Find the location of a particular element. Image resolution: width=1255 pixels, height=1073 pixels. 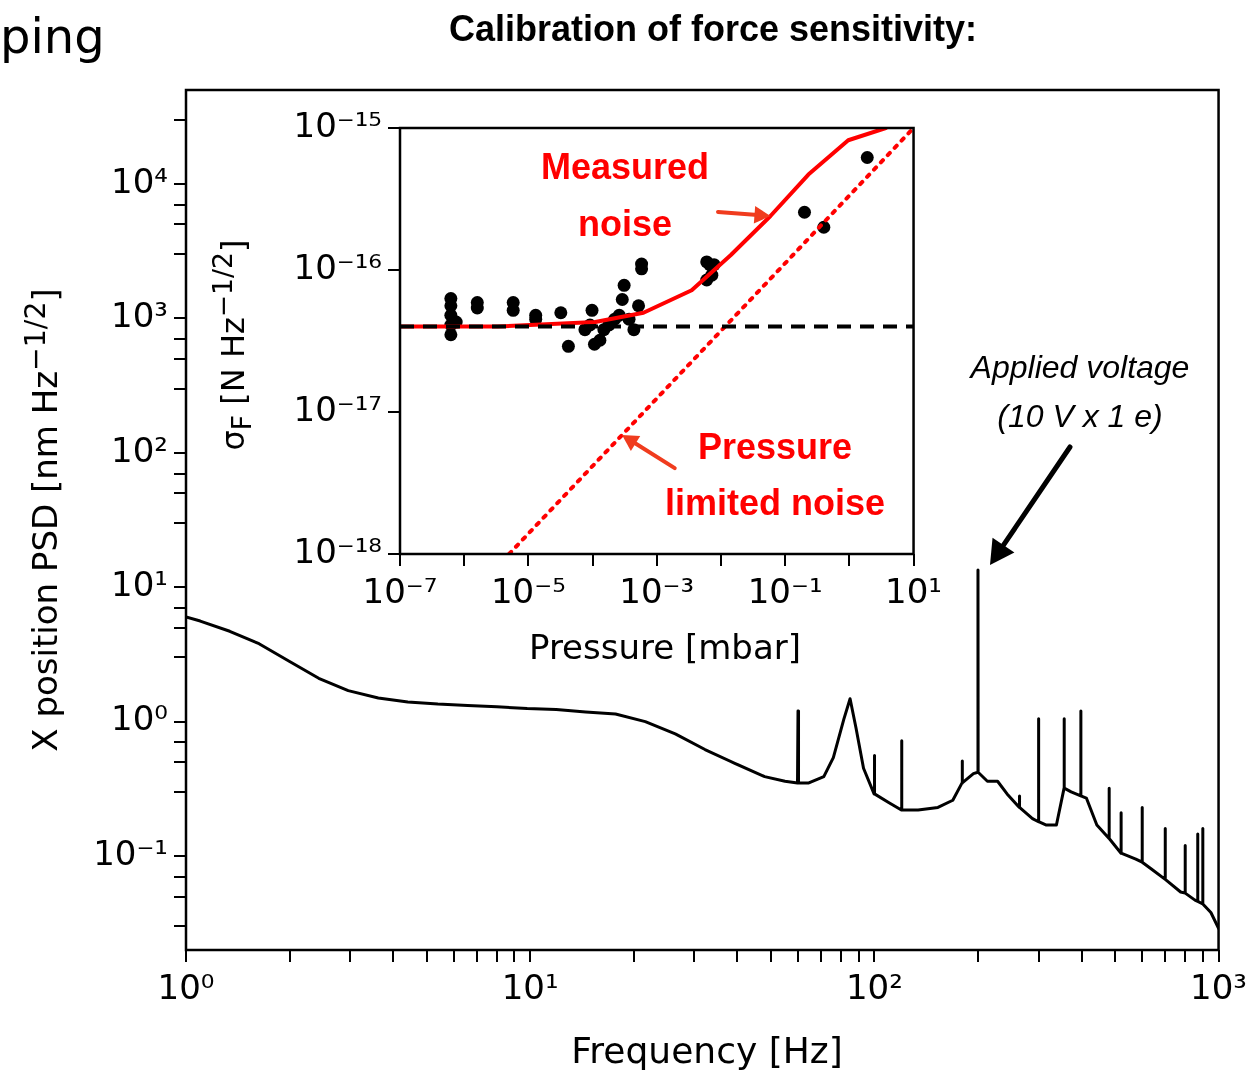

text: ping is located at coordinates (52, 36).